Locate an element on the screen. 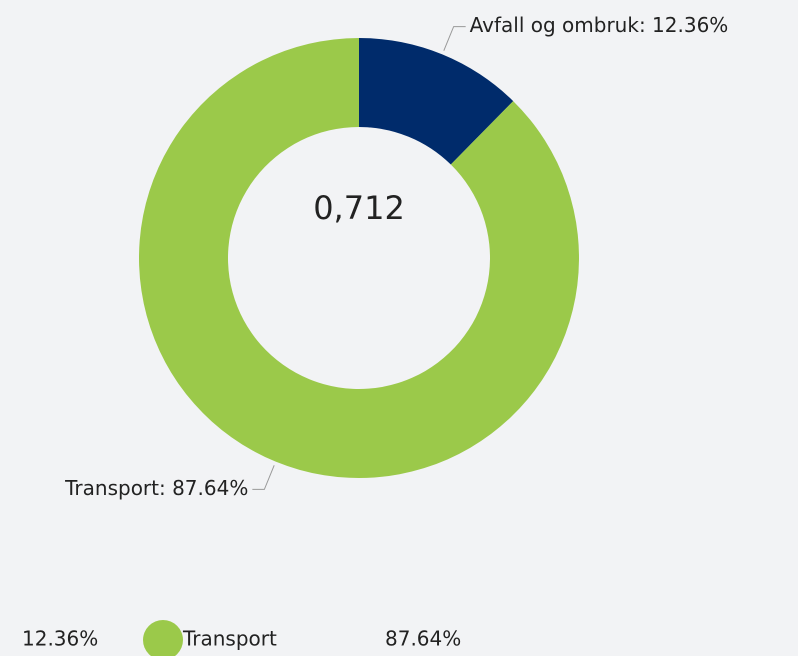 This screenshot has width=798, height=656. legend-label: Transport is located at coordinates (229, 639).